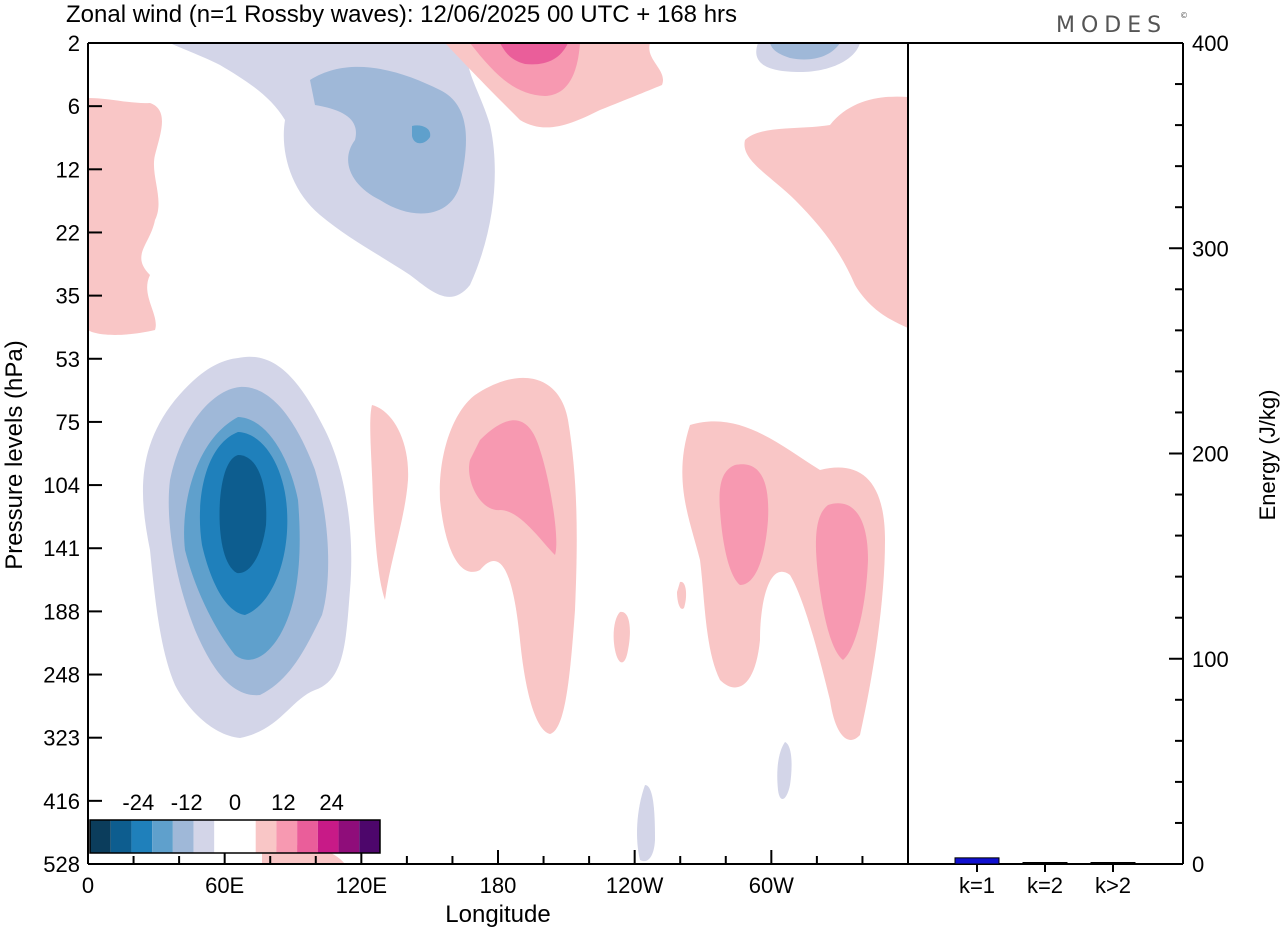 This screenshot has height=930, width=1280. I want to click on y-tick-label: 188, so click(61, 611).